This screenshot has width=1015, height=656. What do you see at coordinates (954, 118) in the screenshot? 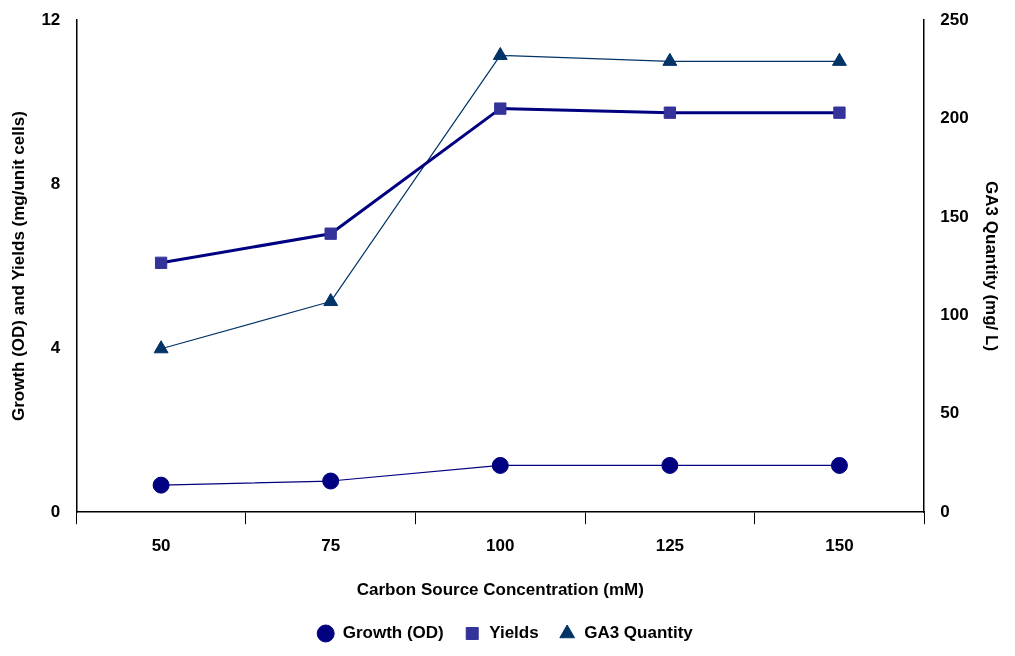
I see `y2-tick-label: 200` at bounding box center [954, 118].